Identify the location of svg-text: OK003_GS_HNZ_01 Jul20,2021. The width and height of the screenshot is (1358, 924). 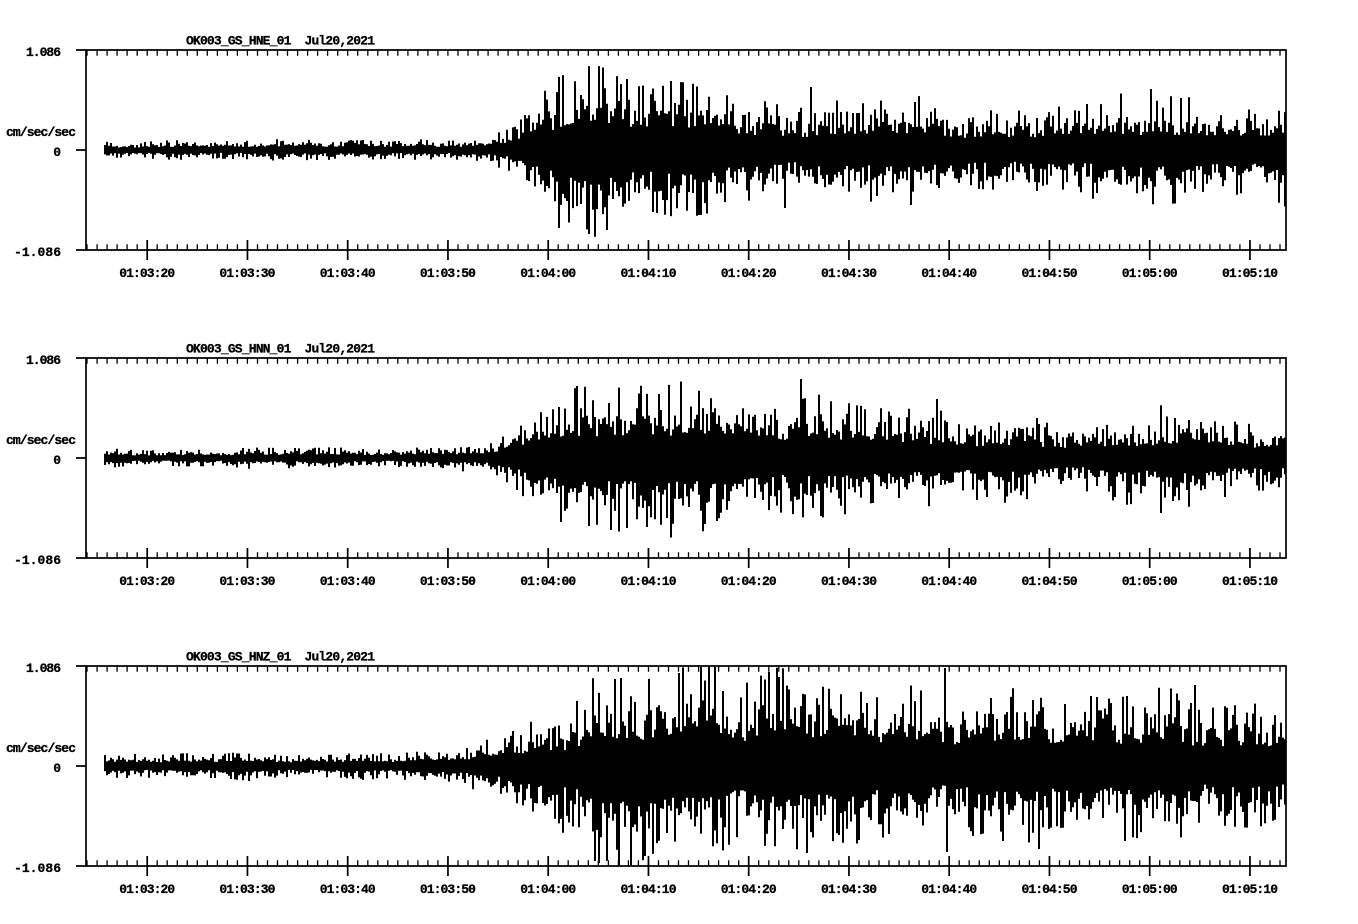
(280, 657).